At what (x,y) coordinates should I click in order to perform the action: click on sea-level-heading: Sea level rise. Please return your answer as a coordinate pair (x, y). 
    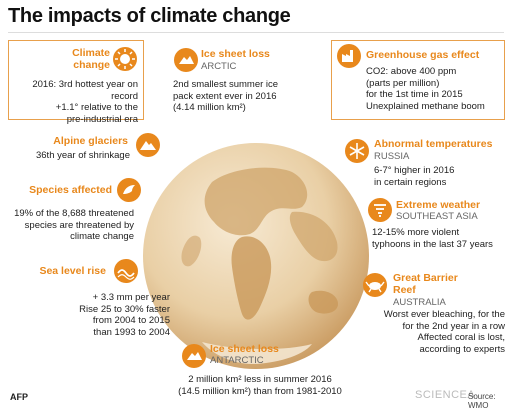
    Looking at the image, I should click on (72, 271).